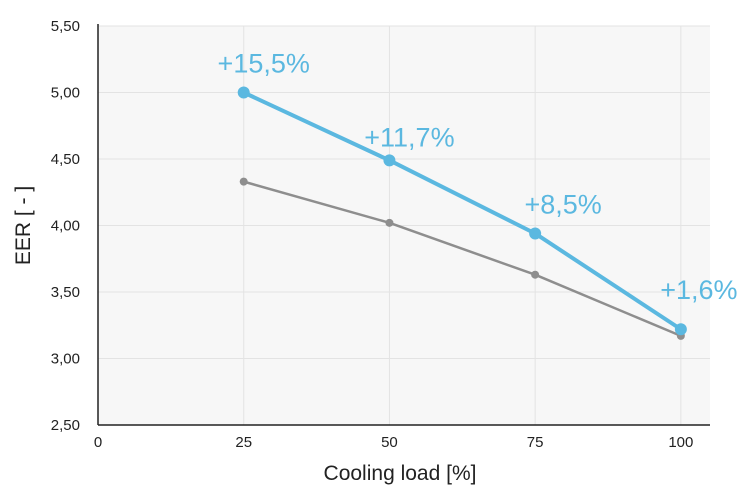 The height and width of the screenshot is (493, 750). Describe the element at coordinates (389, 442) in the screenshot. I see `x-tick-label: 50` at that location.